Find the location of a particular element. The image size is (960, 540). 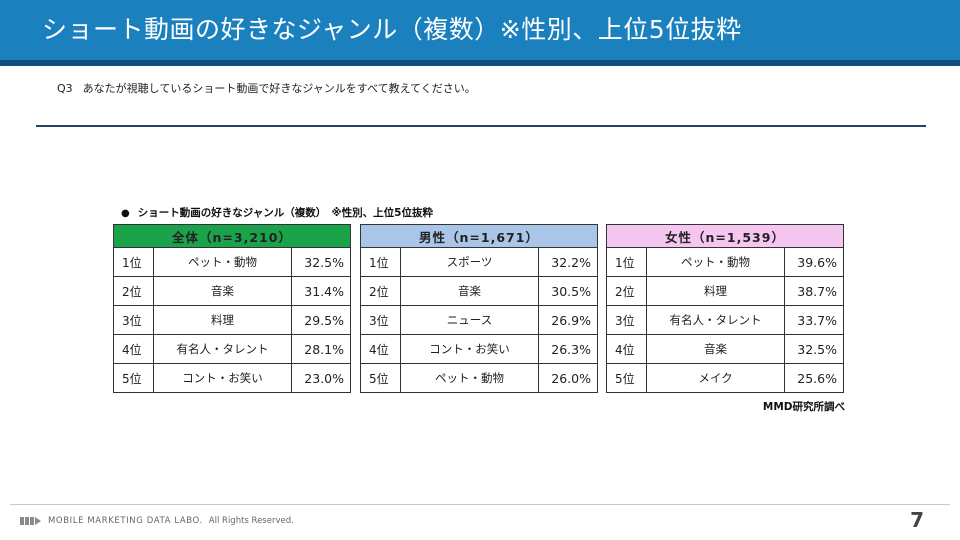

table-row: 4位 有名人・タレント 28.1% is located at coordinates (232, 349).